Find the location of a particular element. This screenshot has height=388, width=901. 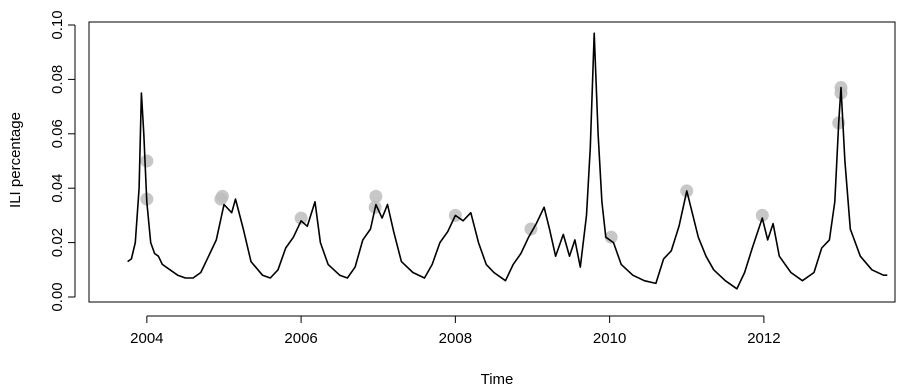

y-axis: 0.00 0.02 0.04 0.06 0.08 0.10 is located at coordinates (62, 161).